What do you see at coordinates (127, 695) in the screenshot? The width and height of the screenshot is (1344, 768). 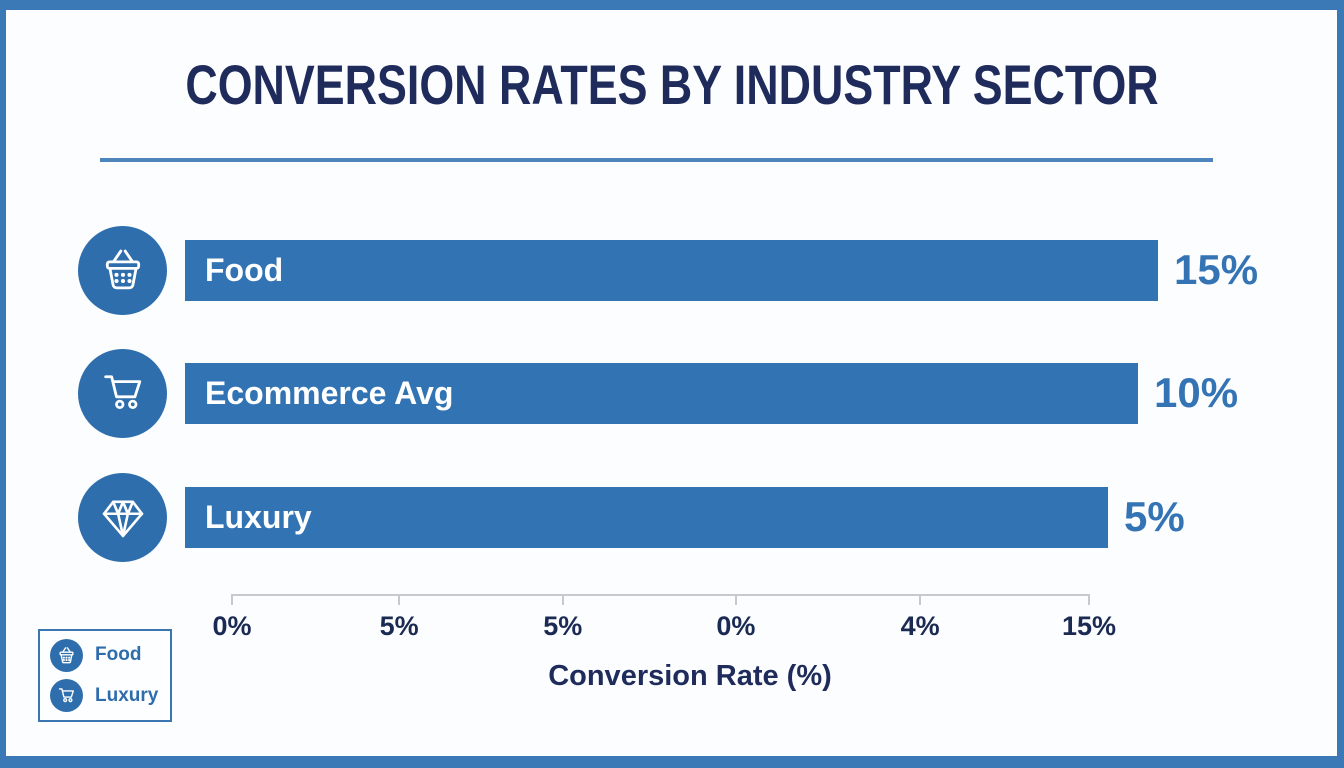 I see `legend-label: Luxury` at bounding box center [127, 695].